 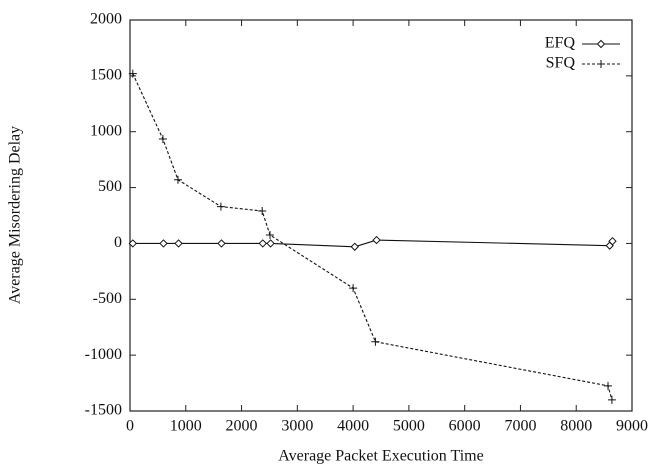 I want to click on x-tick-label: 2000, so click(x=242, y=426).